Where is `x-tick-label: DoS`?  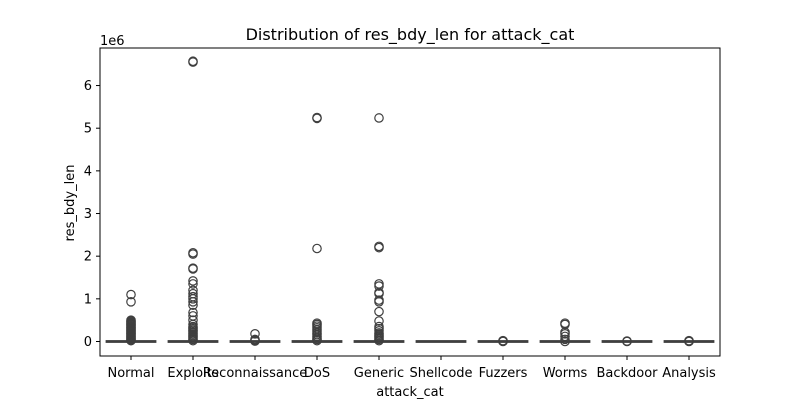
x-tick-label: DoS is located at coordinates (317, 373).